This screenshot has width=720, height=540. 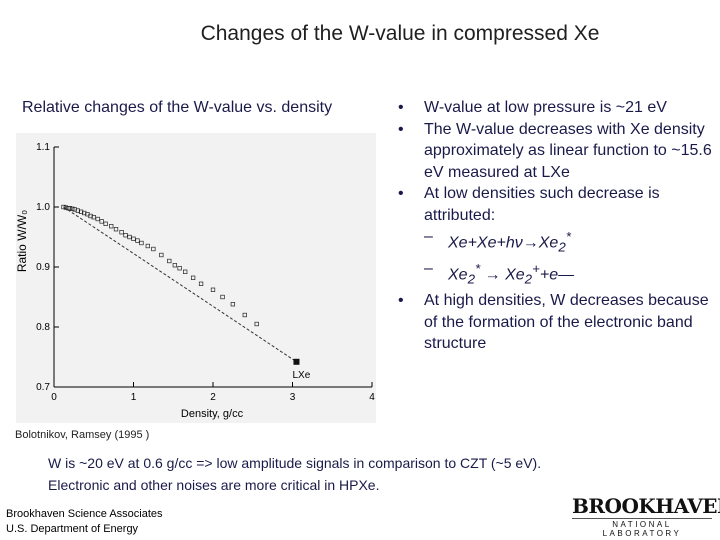 I want to click on slide-title: Changes of the W-value in compressed Xe, so click(x=400, y=33).